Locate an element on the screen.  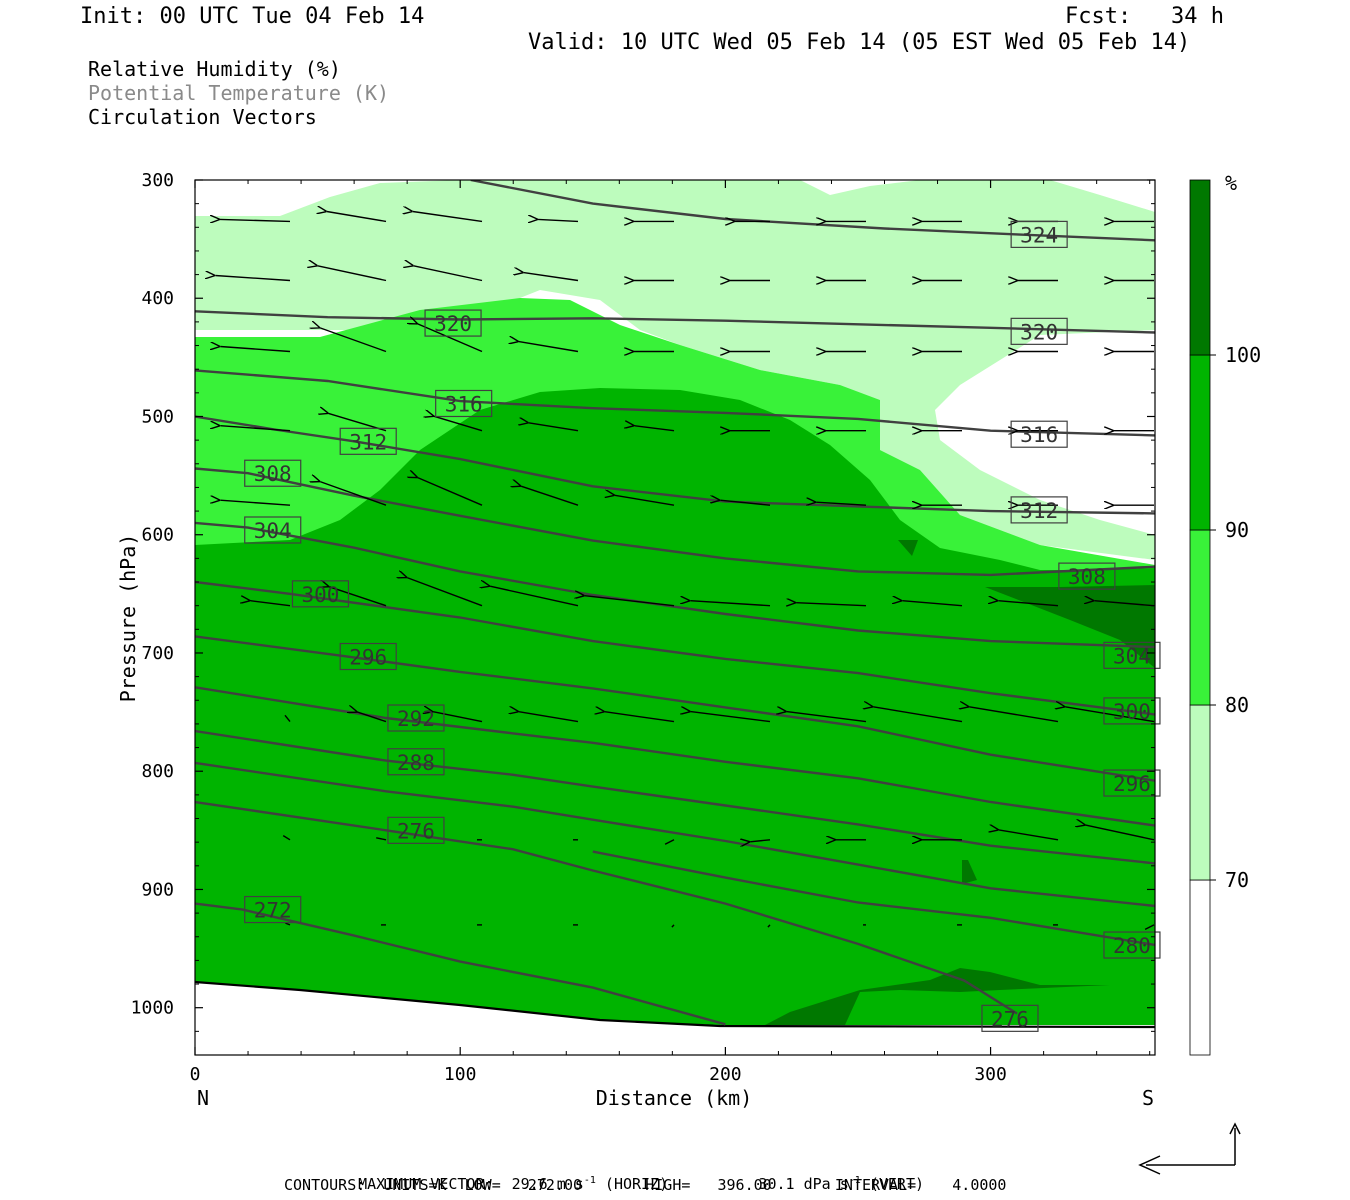
theta-label-text: 308 is located at coordinates (1087, 577).